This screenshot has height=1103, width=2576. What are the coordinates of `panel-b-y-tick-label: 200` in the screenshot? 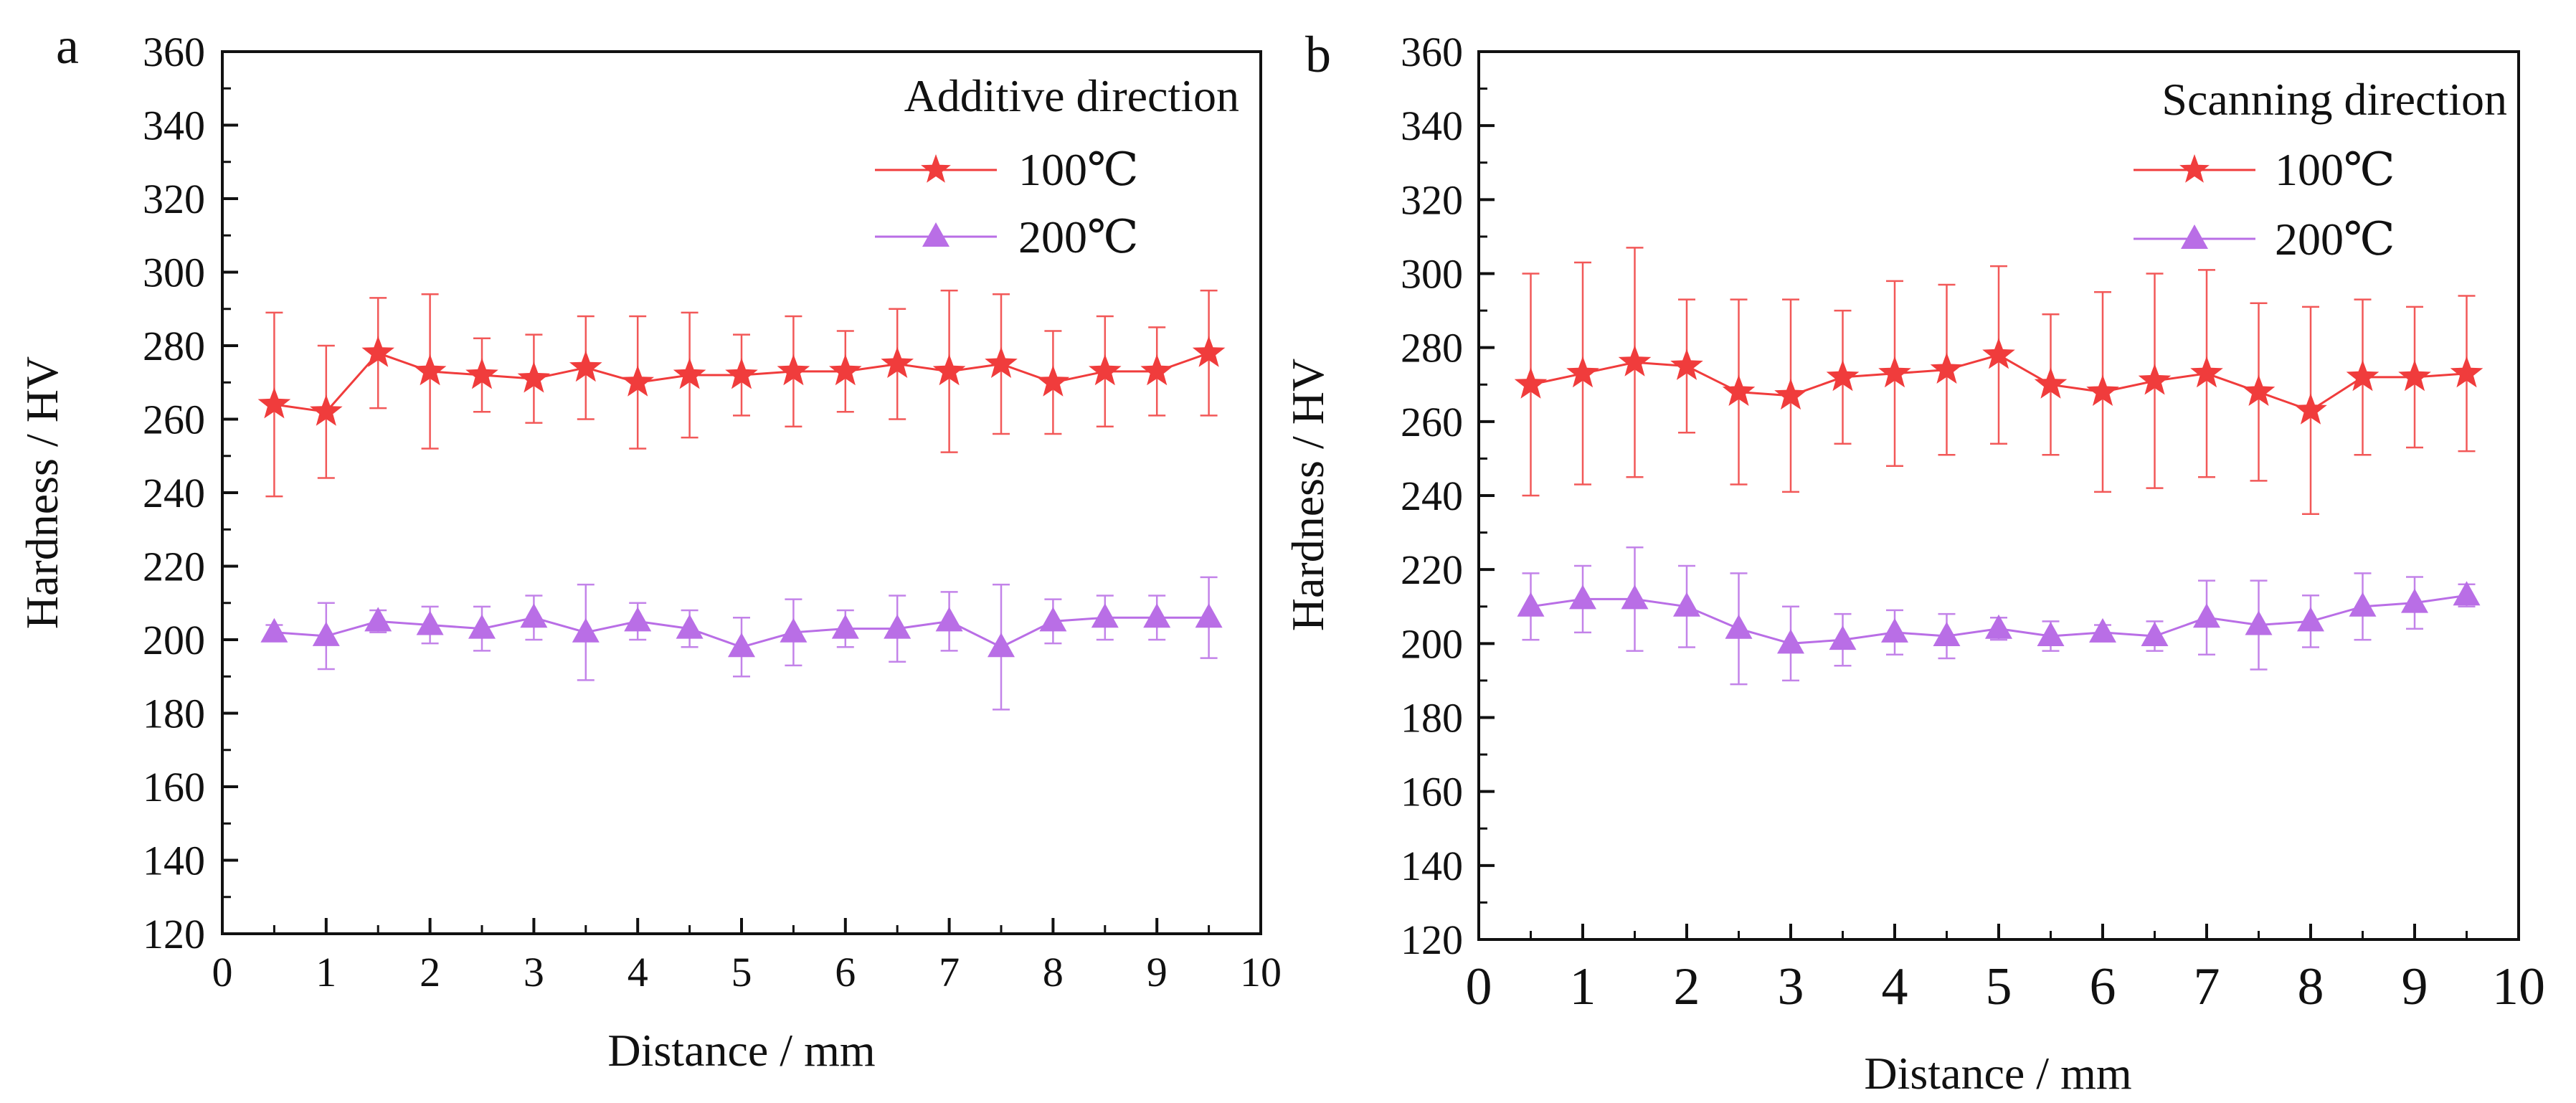 It's located at (1432, 643).